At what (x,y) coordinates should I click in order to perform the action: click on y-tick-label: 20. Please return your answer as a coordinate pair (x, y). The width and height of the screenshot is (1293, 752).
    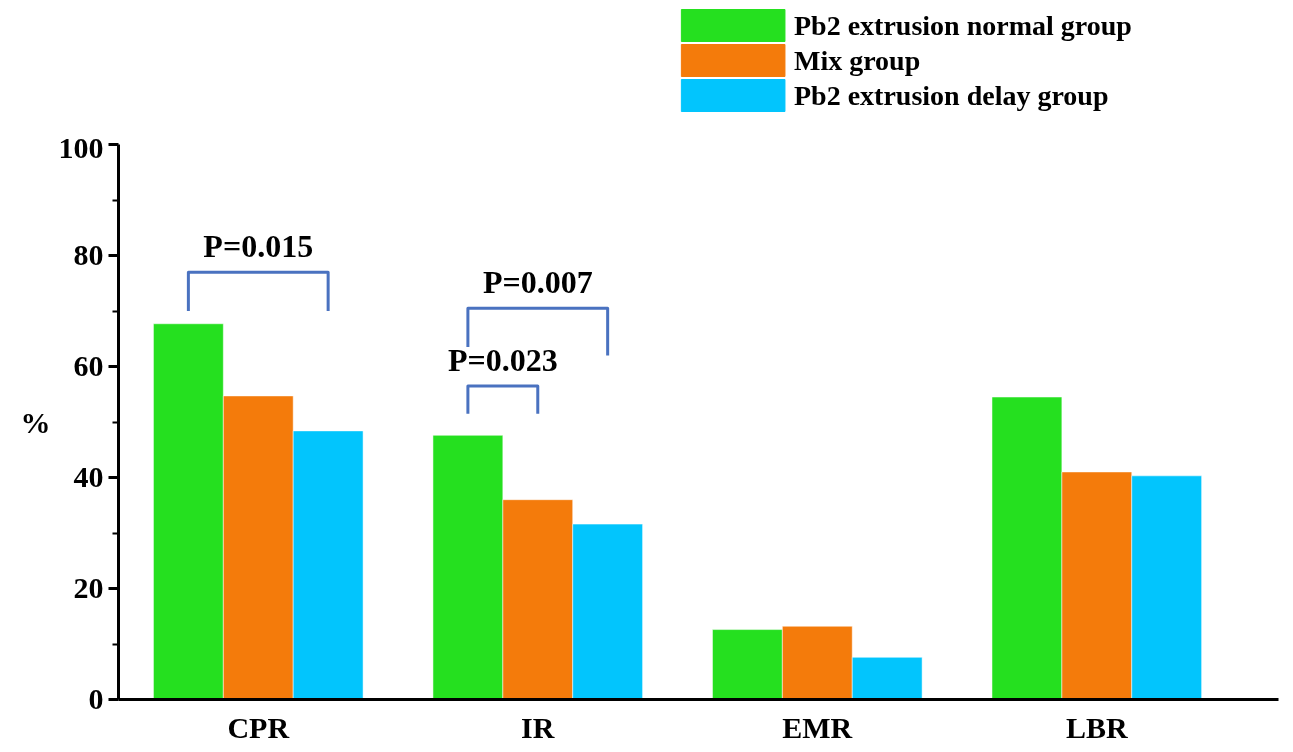
    Looking at the image, I should click on (88, 587).